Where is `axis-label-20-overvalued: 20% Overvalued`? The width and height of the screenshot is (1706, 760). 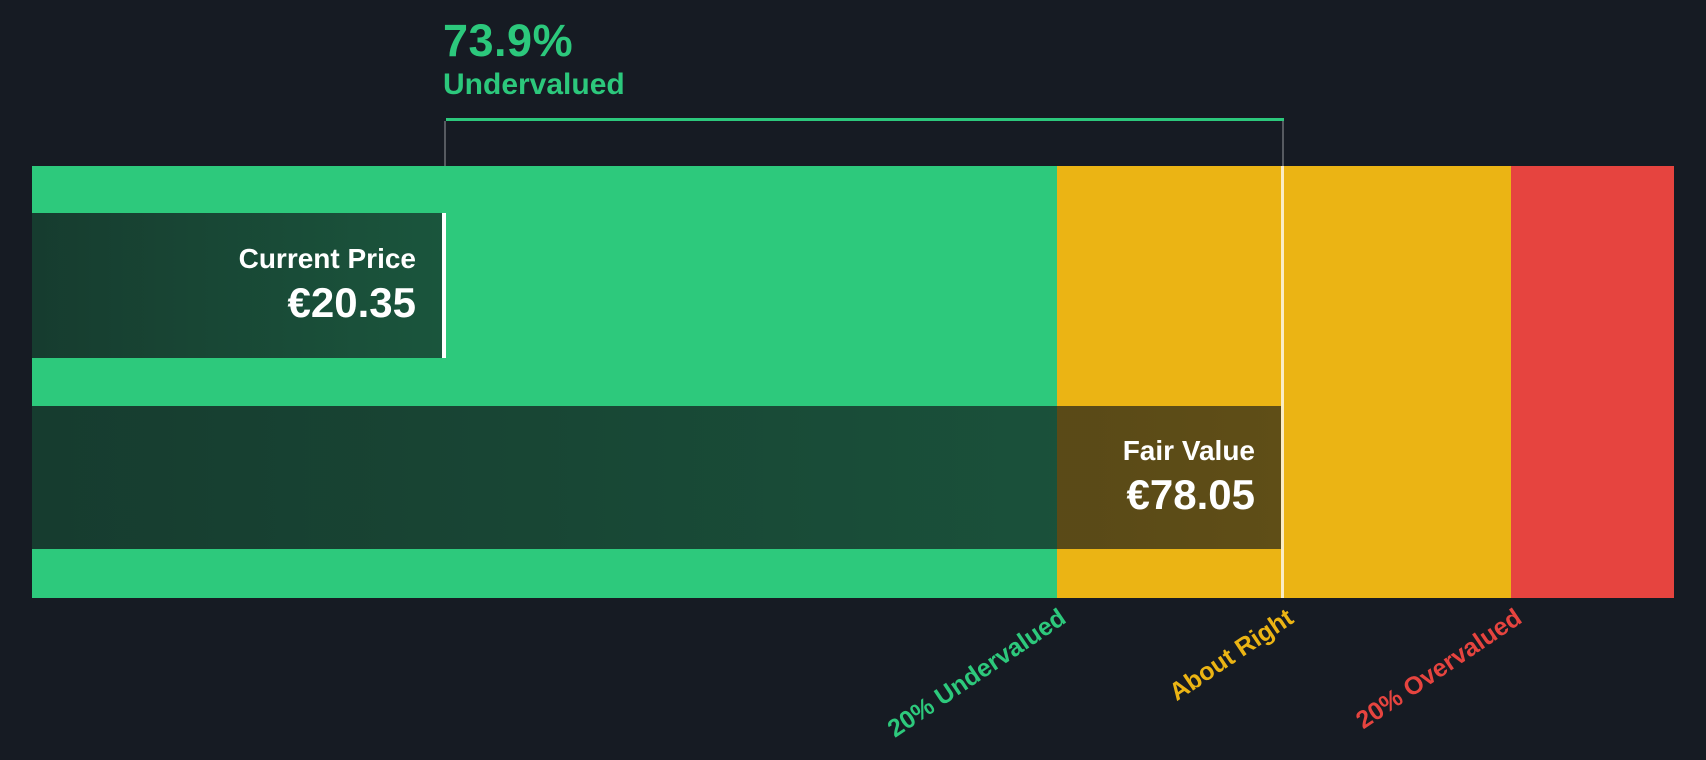
axis-label-20-overvalued: 20% Overvalued is located at coordinates (1438, 669).